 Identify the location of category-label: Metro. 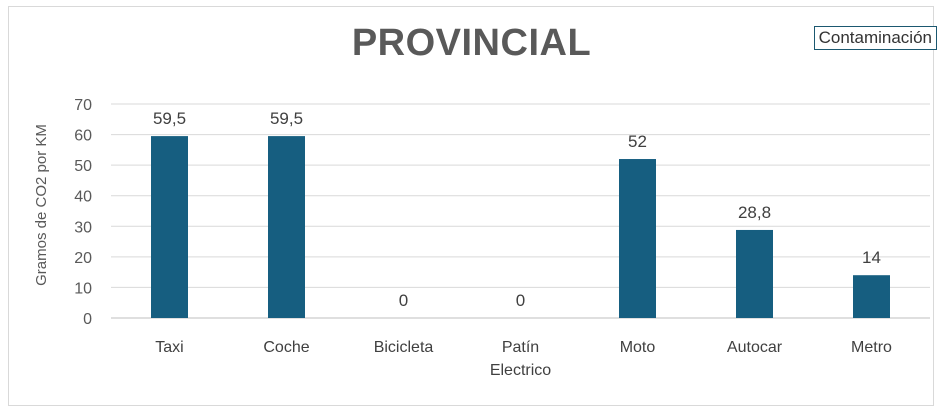
(871, 347).